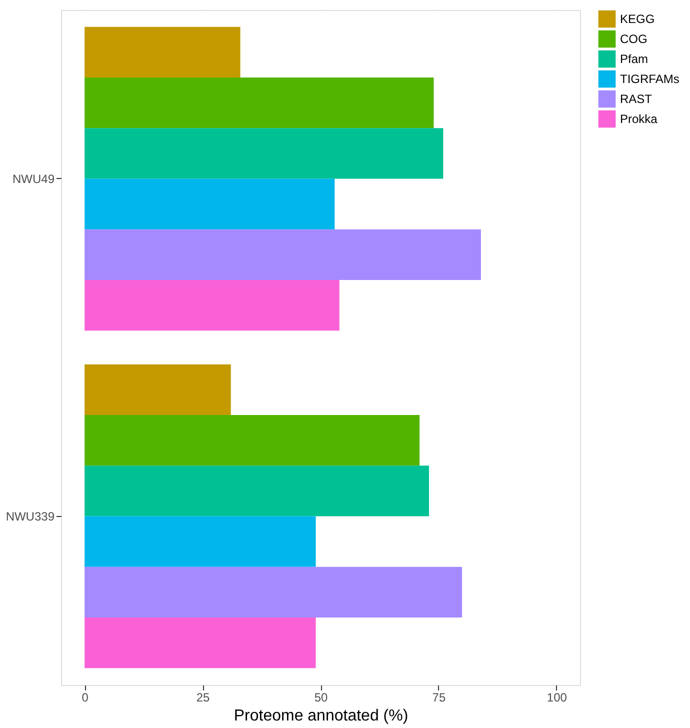 This screenshot has width=690, height=728. What do you see at coordinates (85, 697) in the screenshot?
I see `x-tick-label: 0` at bounding box center [85, 697].